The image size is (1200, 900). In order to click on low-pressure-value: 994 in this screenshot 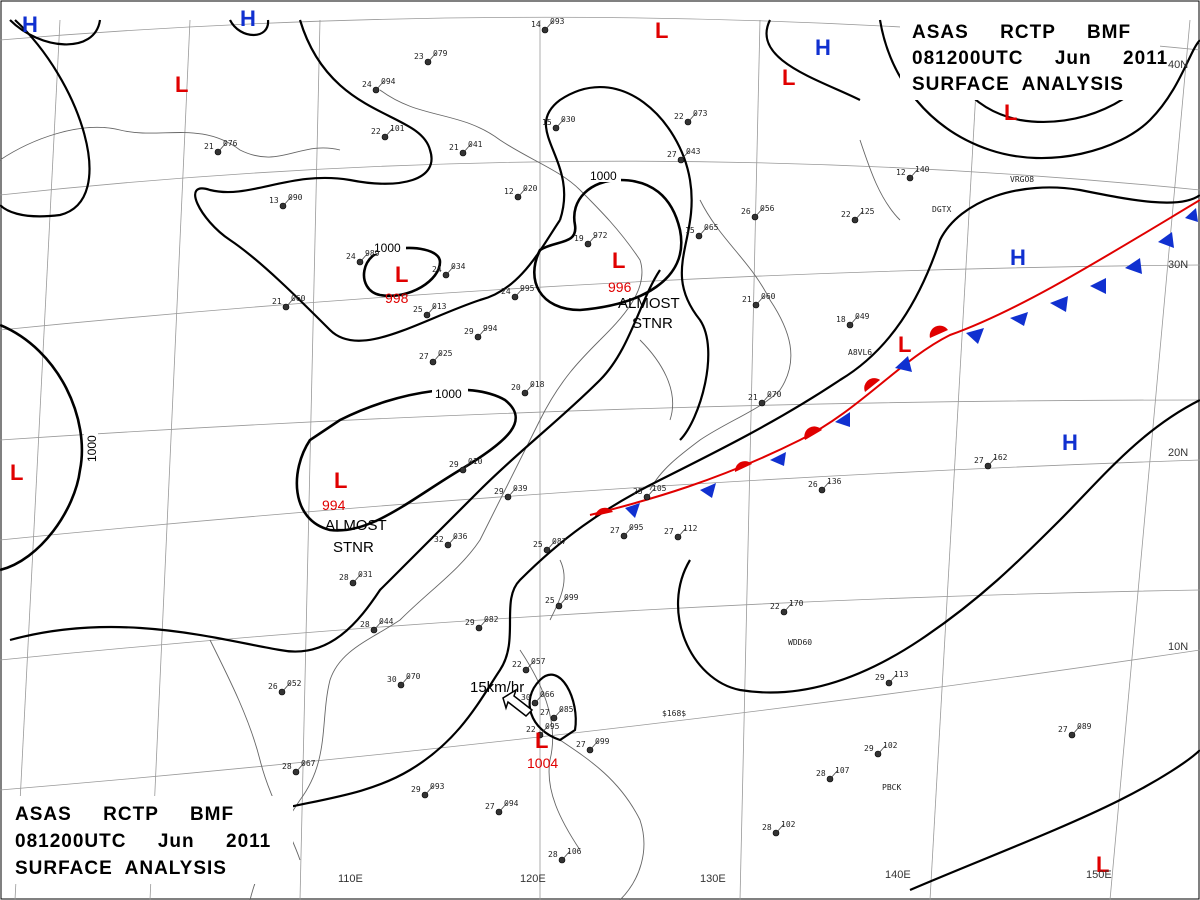, I will do `click(334, 505)`.